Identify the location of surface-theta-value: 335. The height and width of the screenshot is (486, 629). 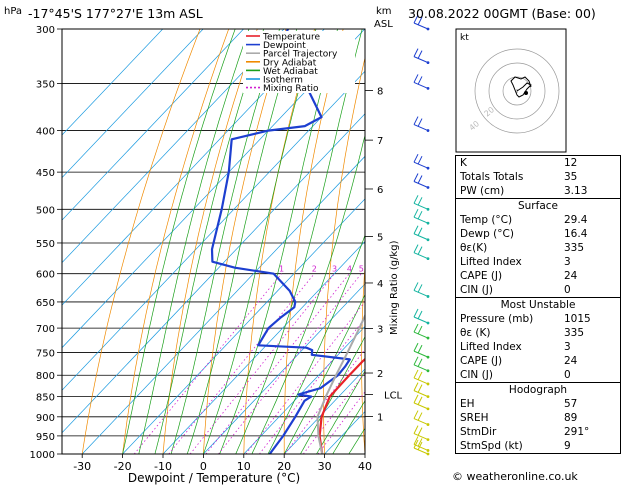
(574, 248).